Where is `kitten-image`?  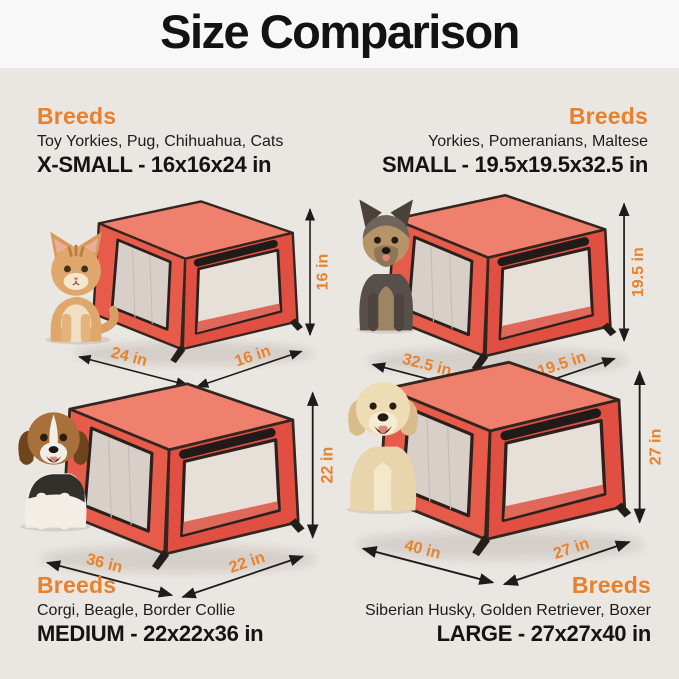 kitten-image is located at coordinates (82, 288).